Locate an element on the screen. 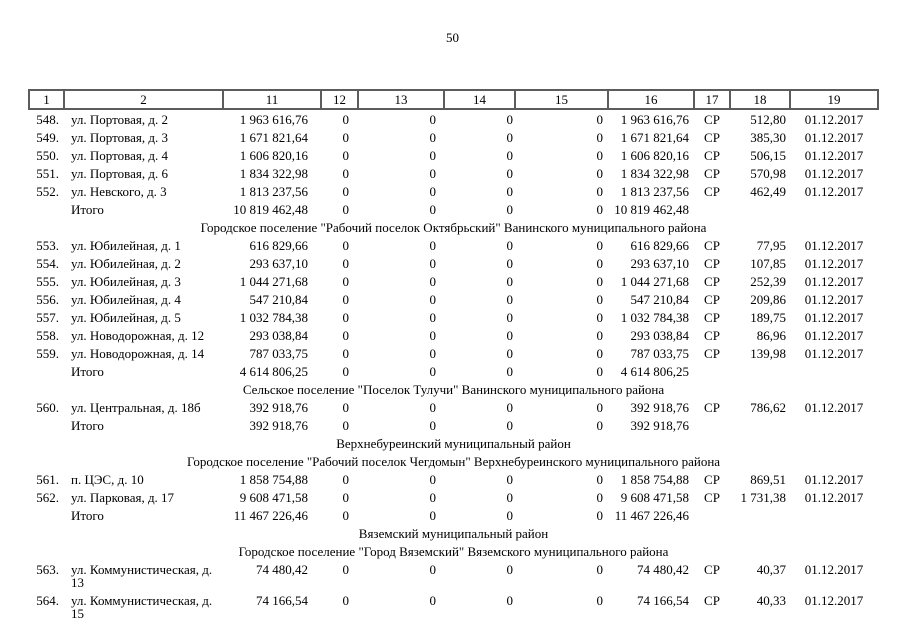 Image resolution: width=905 pixels, height=640 pixels. value-cell-16: 74 480,42 is located at coordinates (663, 569).